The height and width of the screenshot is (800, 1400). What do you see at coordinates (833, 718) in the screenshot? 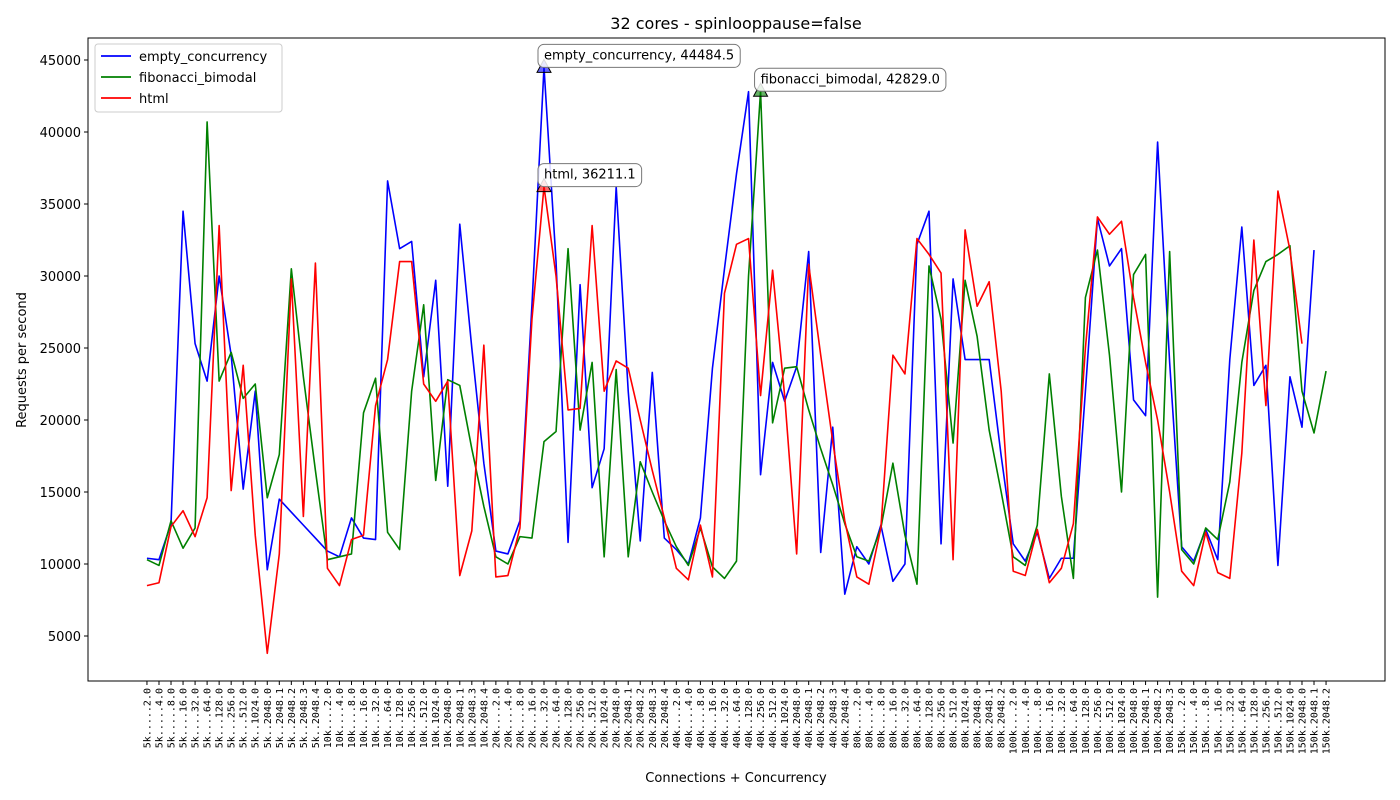
I see `x-tick-label: 40k.2048.3` at bounding box center [833, 718].